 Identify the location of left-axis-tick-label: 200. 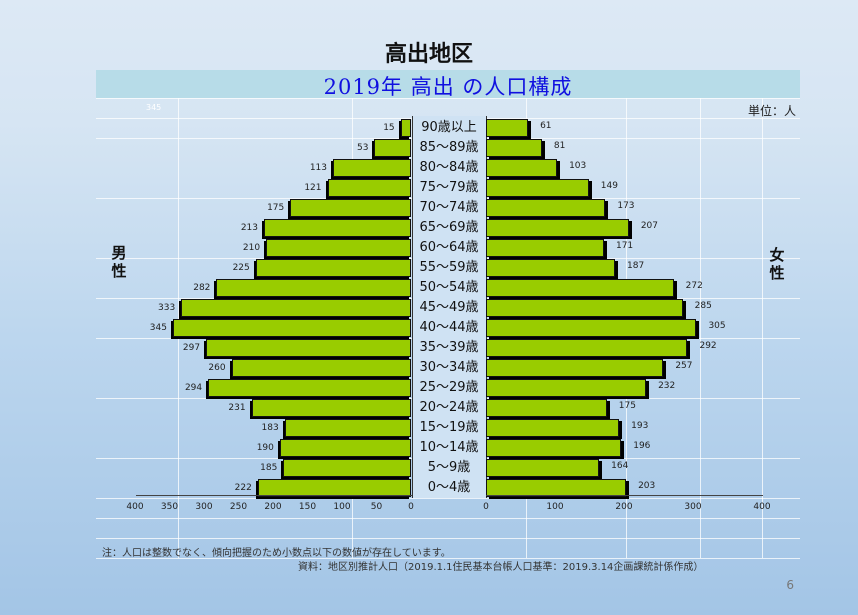
(273, 507).